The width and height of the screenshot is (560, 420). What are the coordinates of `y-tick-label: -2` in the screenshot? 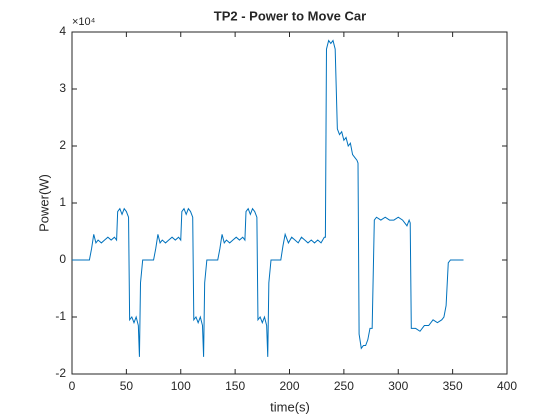 It's located at (60, 373).